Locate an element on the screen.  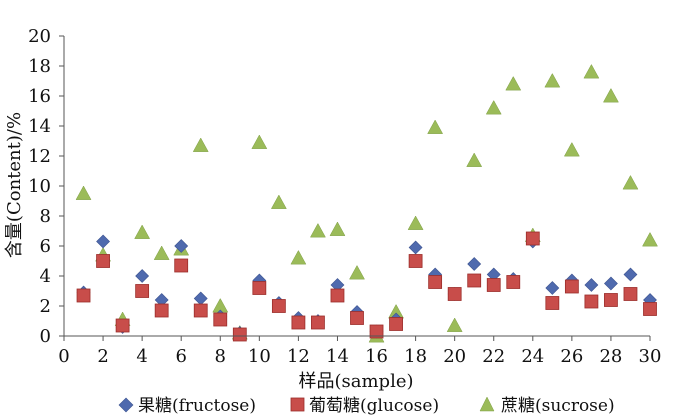
legend-marker-sucrose is located at coordinates (487, 404).